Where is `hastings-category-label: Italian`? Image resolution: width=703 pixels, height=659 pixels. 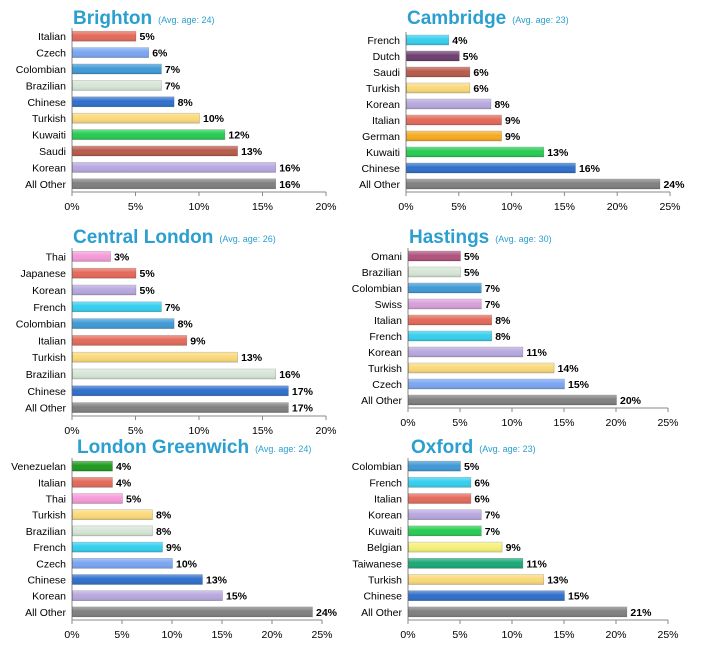
hastings-category-label: Italian is located at coordinates (388, 321).